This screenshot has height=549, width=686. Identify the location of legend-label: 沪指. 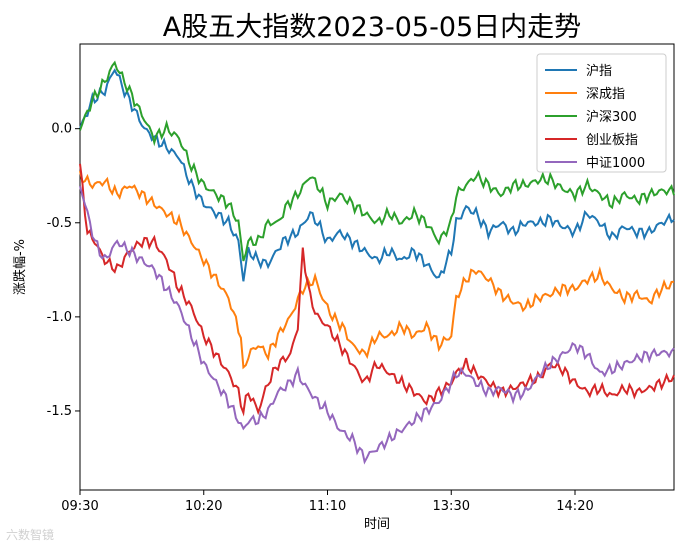
(599, 71).